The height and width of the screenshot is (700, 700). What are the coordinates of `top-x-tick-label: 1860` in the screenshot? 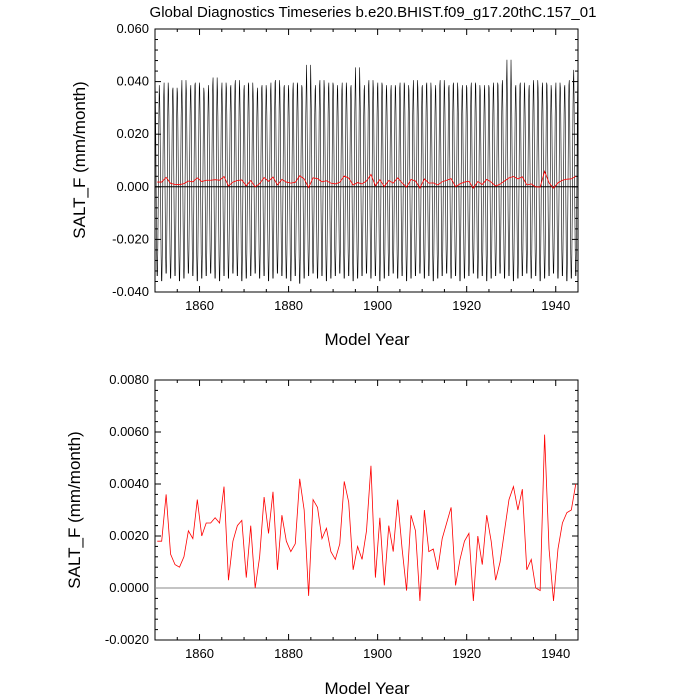 It's located at (199, 305).